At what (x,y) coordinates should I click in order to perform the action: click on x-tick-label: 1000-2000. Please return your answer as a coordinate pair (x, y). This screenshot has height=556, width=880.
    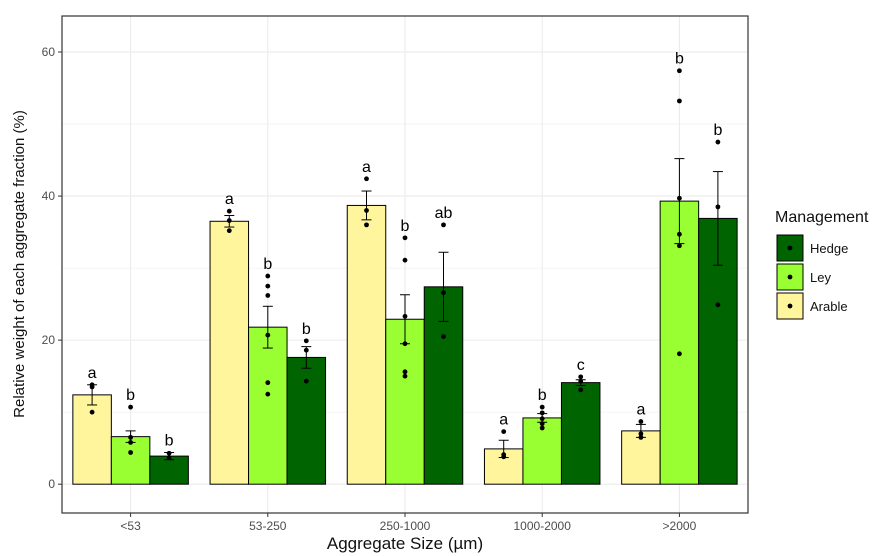
    Looking at the image, I should click on (543, 526).